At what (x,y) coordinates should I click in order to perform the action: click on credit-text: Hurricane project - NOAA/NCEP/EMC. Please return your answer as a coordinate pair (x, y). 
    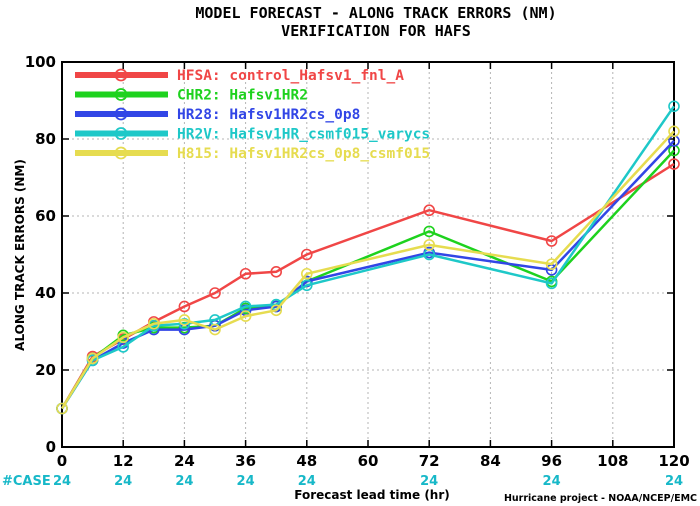
    Looking at the image, I should click on (600, 498).